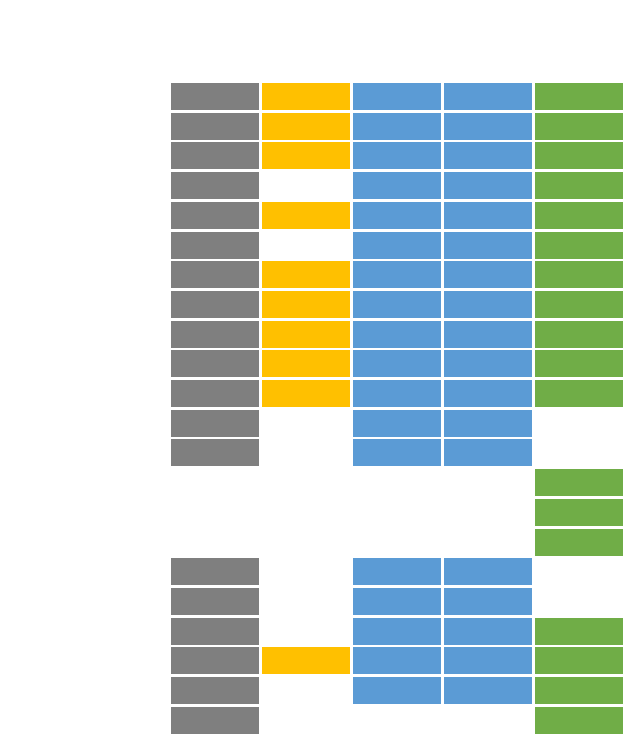  What do you see at coordinates (215, 186) in the screenshot?
I see `block-gray-r4-c1` at bounding box center [215, 186].